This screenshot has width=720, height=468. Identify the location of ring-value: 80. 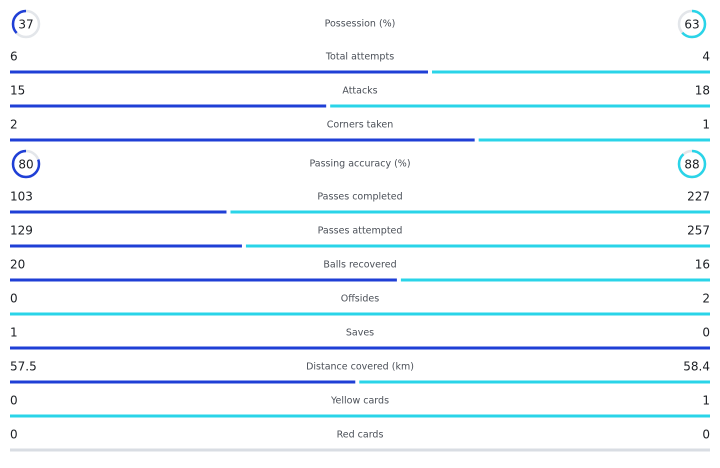
(25, 165).